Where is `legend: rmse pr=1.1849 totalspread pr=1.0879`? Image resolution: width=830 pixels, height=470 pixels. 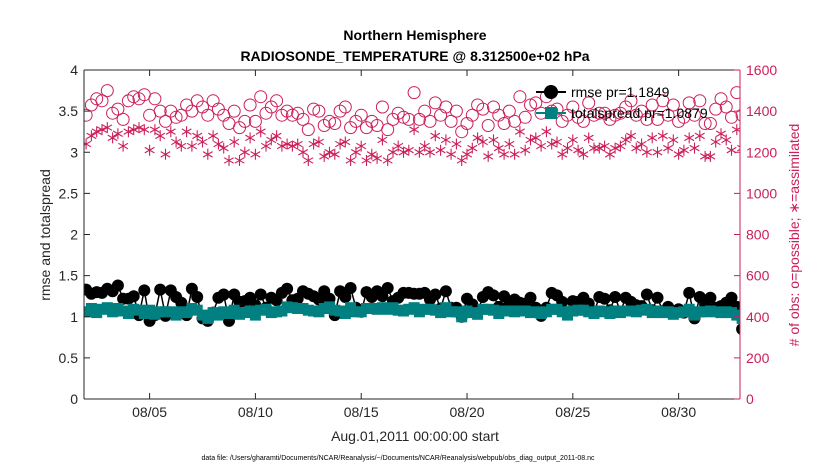 legend: rmse pr=1.1849 totalspread pr=1.0879 is located at coordinates (622, 102).